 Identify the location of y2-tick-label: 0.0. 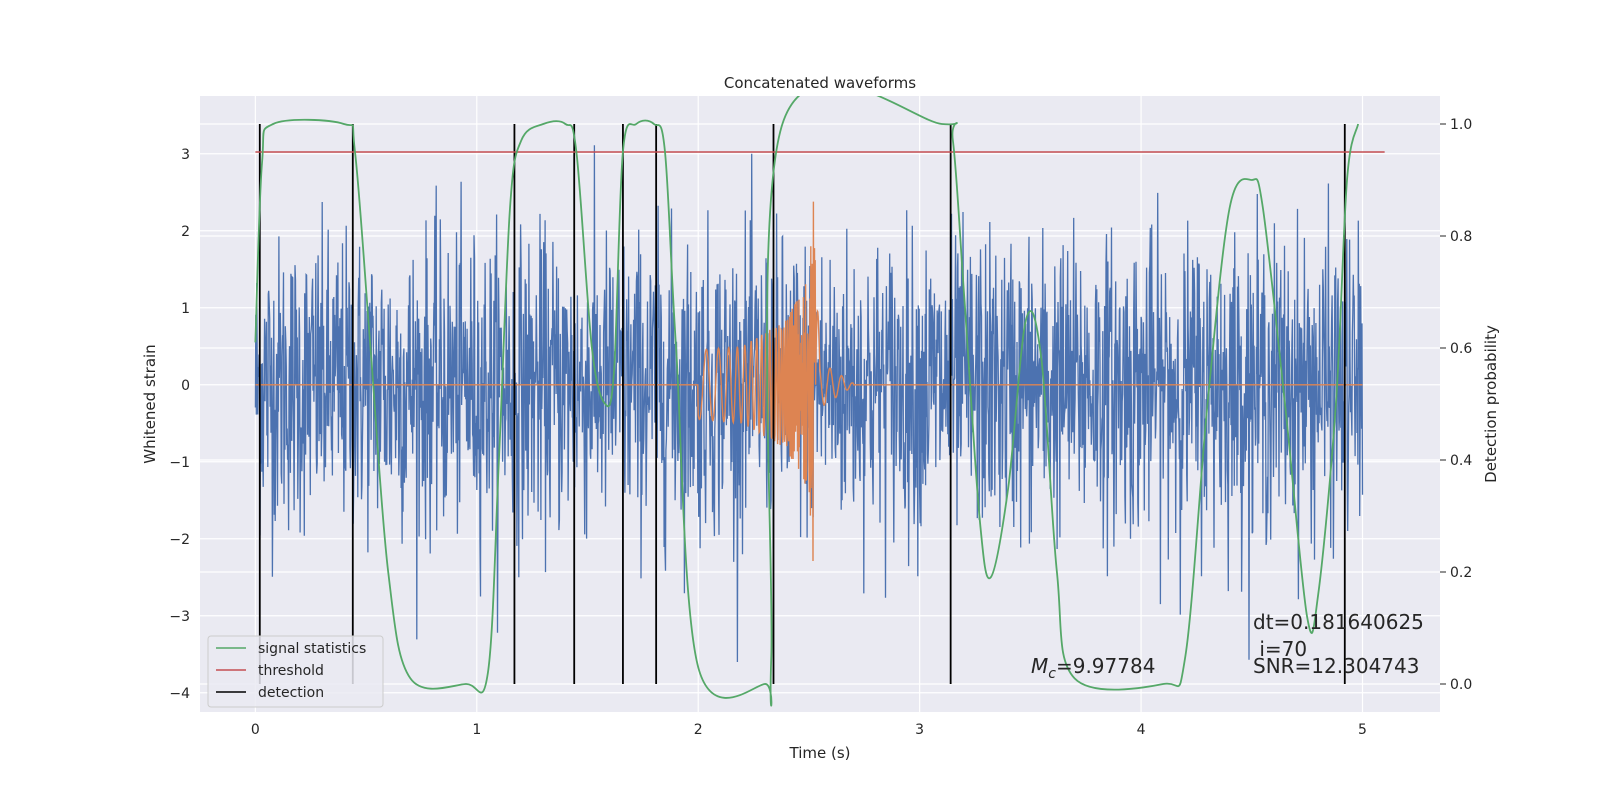
(1461, 685).